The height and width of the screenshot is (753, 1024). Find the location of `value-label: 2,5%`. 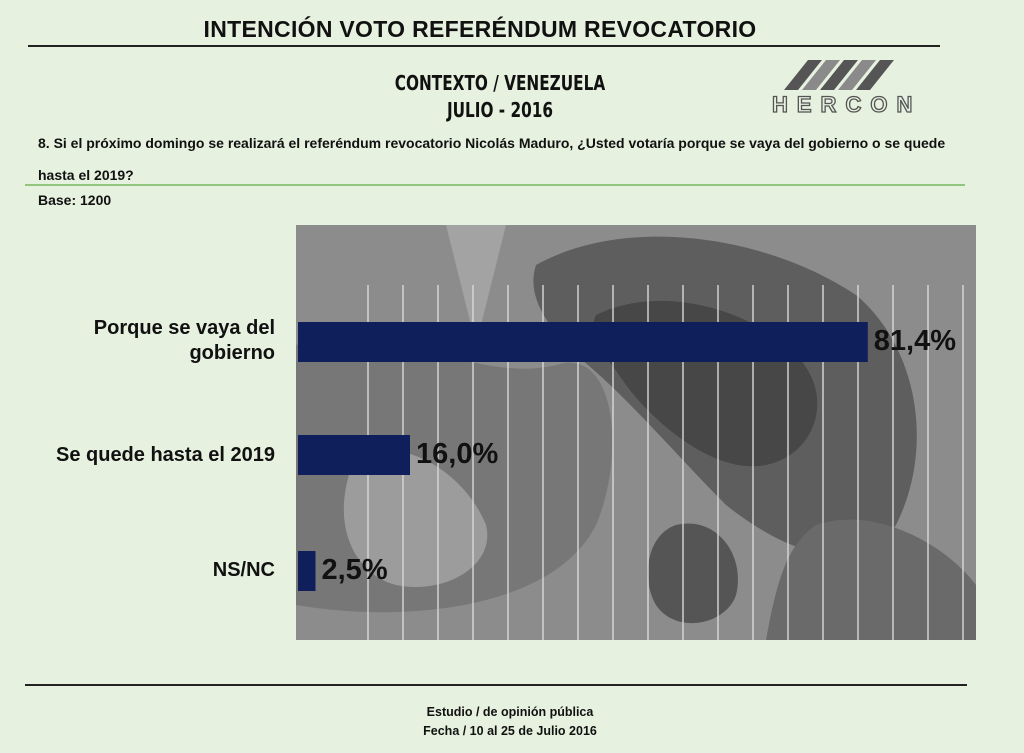

value-label: 2,5% is located at coordinates (354, 570).